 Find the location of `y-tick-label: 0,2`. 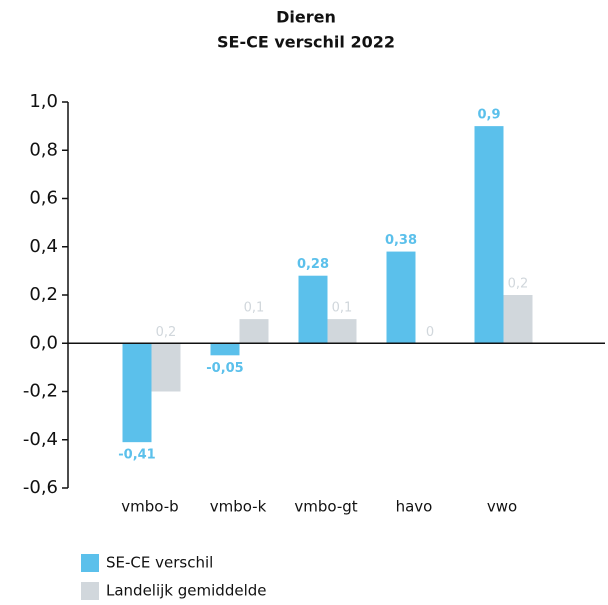

y-tick-label: 0,2 is located at coordinates (43, 294).